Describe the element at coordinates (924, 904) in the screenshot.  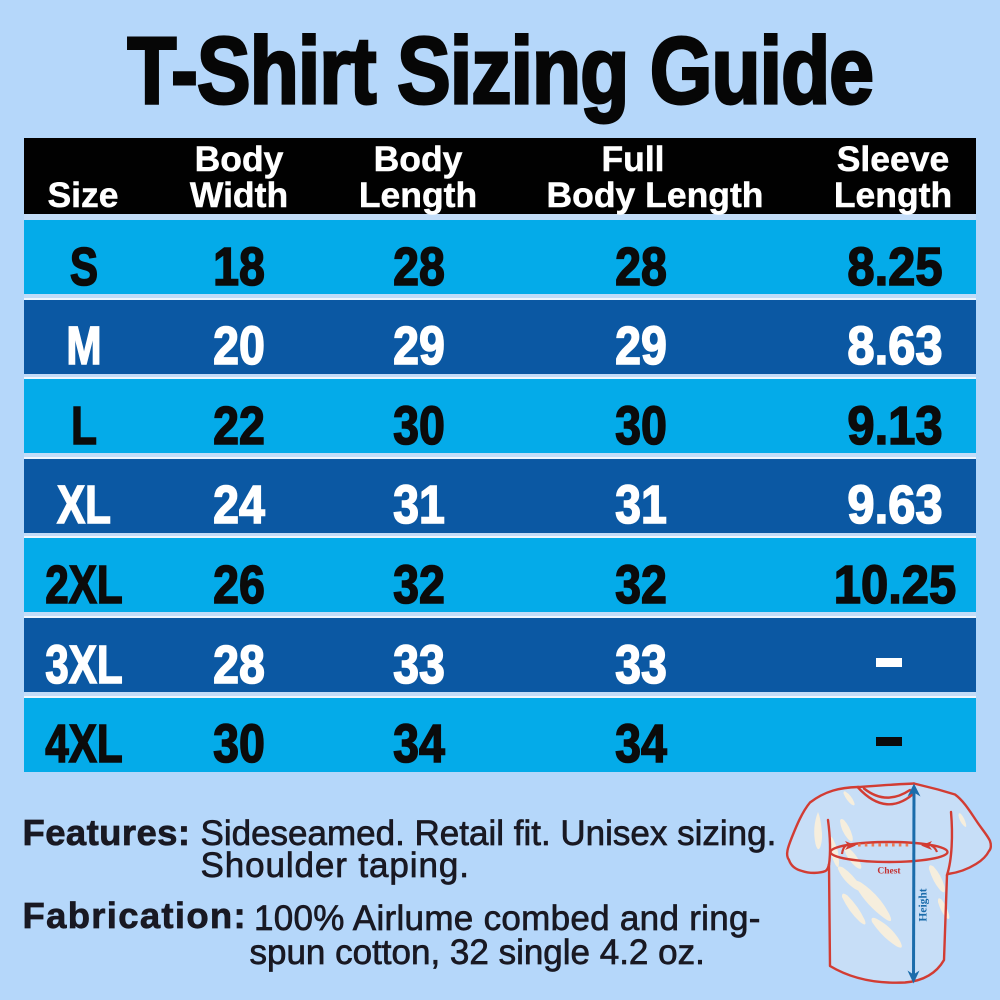
I see `svg-text: Height` at that location.